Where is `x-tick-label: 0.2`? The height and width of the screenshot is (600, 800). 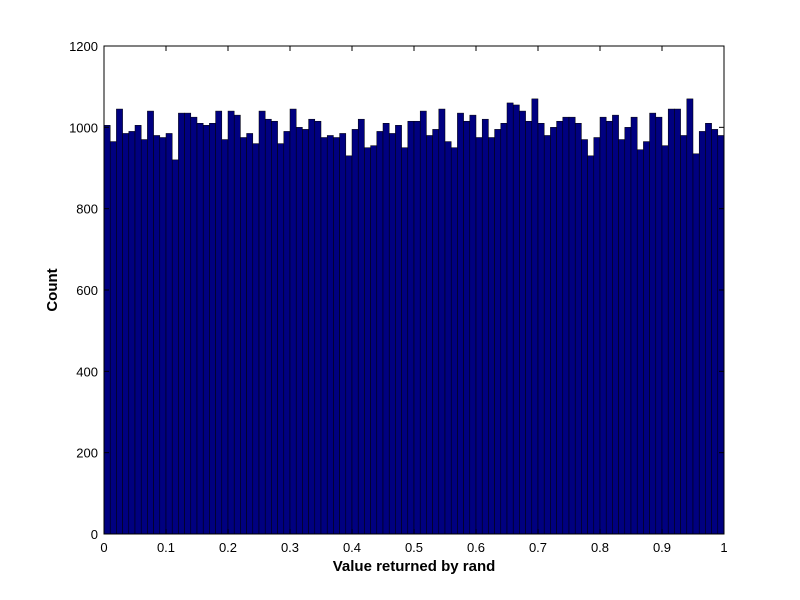
x-tick-label: 0.2 is located at coordinates (228, 547).